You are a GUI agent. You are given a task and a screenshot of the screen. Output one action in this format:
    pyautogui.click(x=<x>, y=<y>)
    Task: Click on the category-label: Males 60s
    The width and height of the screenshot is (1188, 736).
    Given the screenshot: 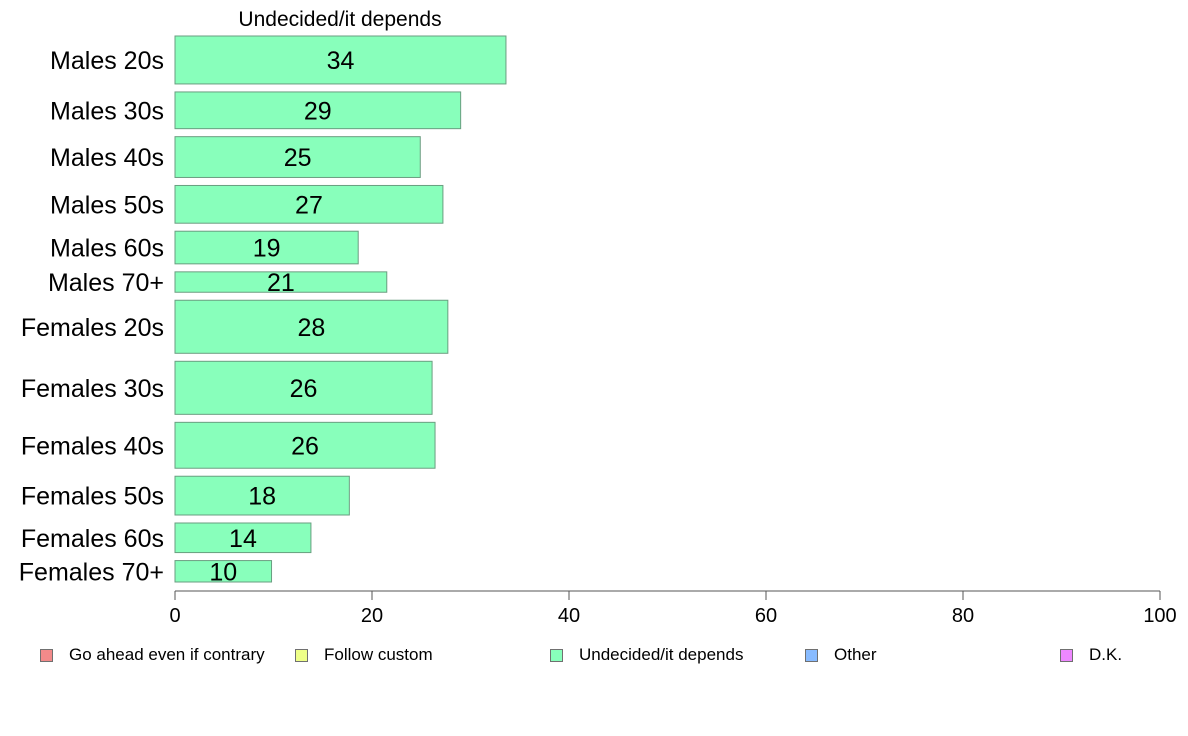 What is the action you would take?
    pyautogui.click(x=107, y=249)
    